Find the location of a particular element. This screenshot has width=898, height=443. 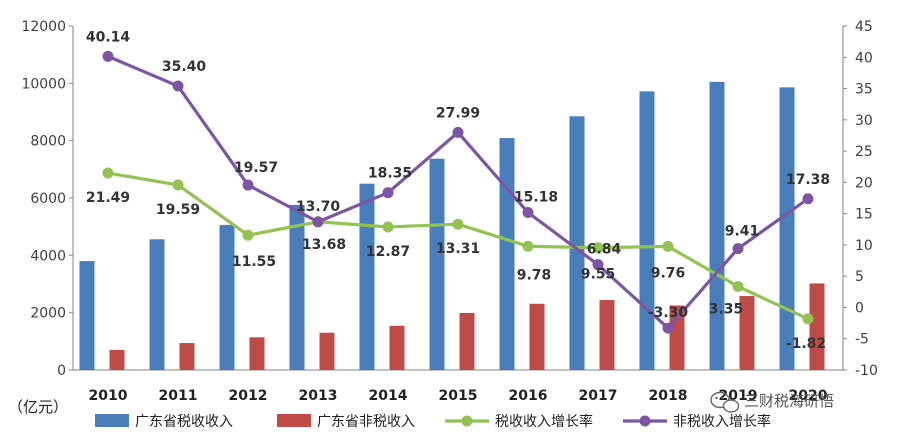

right-axis-ticks: -10 -5 0 5 10 15 20 25 30 35 40 45 is located at coordinates (860, 199).